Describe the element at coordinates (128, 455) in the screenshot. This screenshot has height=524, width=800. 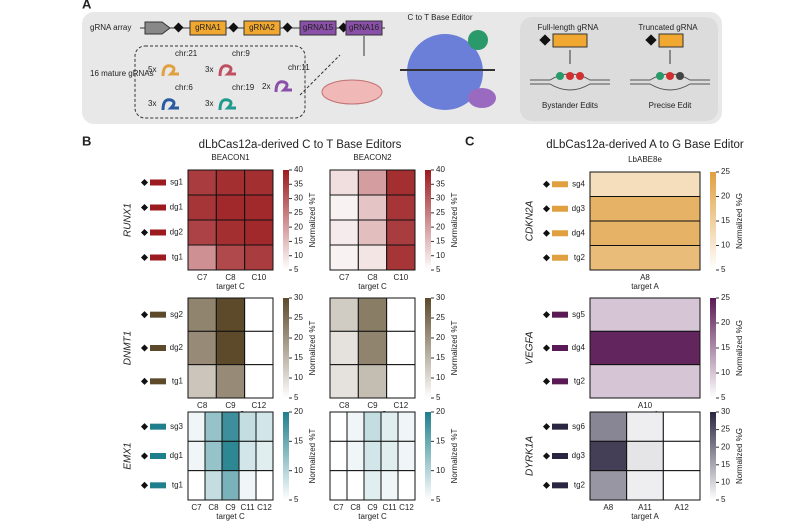
I see `gene-label: EMX1` at that location.